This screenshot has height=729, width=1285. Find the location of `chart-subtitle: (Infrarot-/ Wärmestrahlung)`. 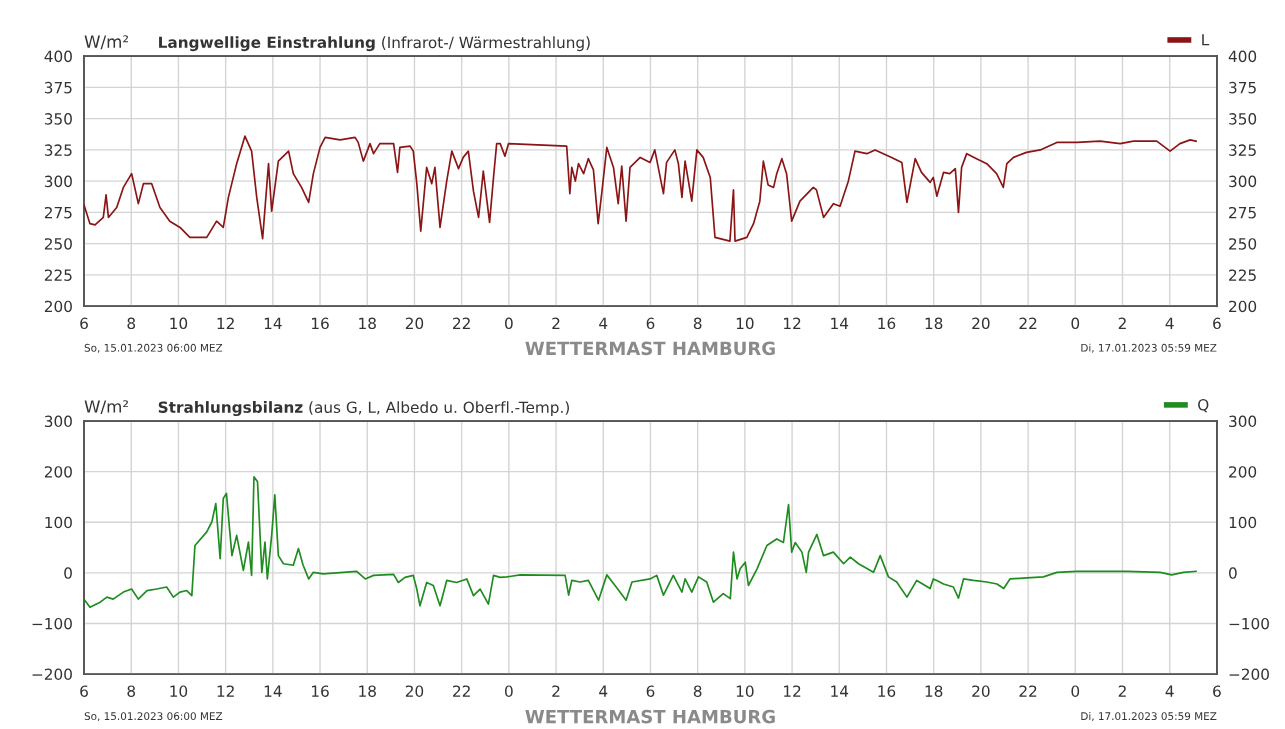

chart-subtitle: (Infrarot-/ Wärmestrahlung) is located at coordinates (486, 44).